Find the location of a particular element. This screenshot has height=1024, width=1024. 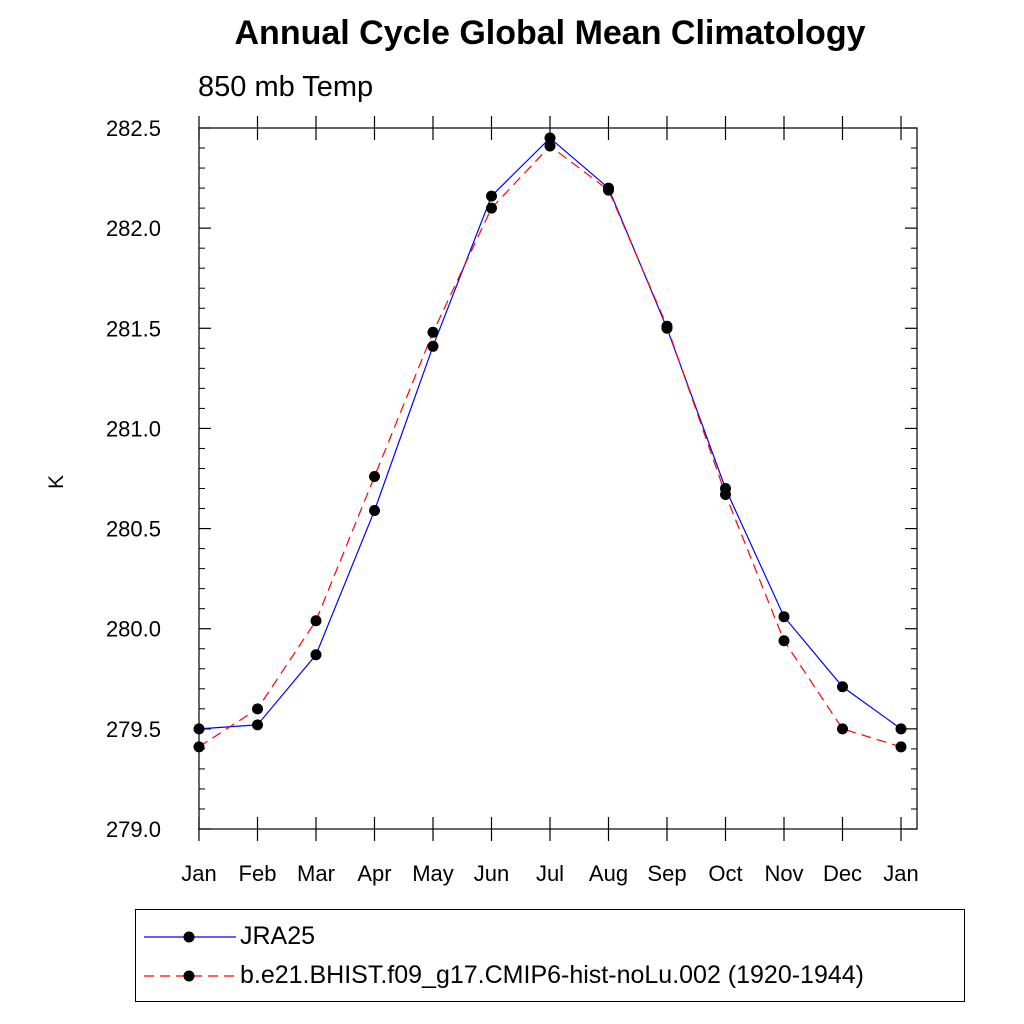

x-tick-label: Jul is located at coordinates (550, 873).